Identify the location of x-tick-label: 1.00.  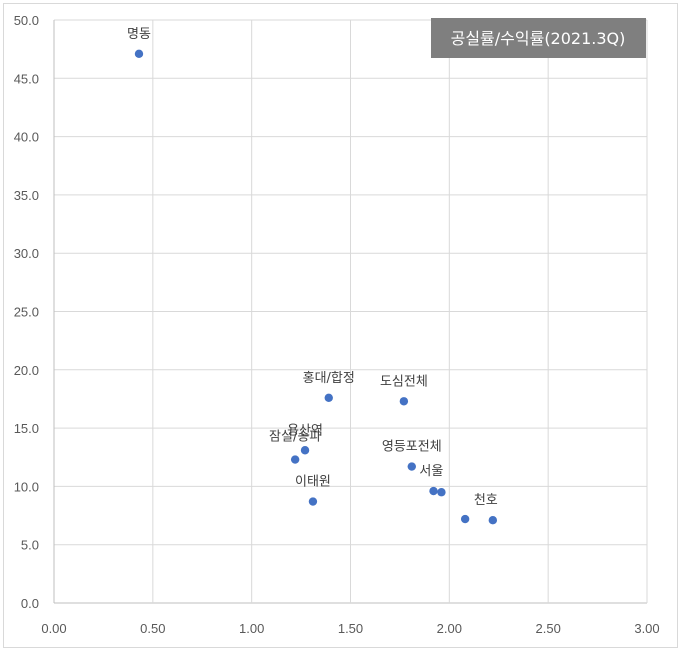
(251, 628).